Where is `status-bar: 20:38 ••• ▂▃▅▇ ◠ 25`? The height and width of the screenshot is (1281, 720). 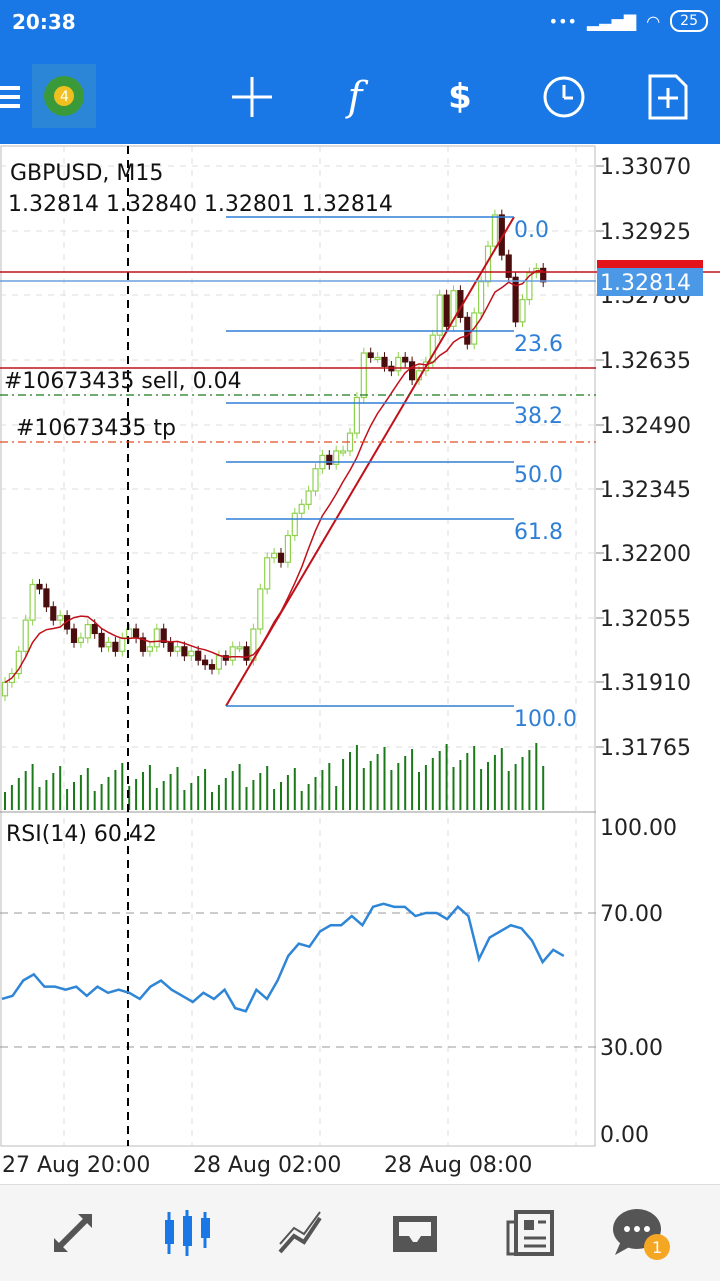 status-bar: 20:38 ••• ▂▃▅▇ ◠ 25 is located at coordinates (360, 25).